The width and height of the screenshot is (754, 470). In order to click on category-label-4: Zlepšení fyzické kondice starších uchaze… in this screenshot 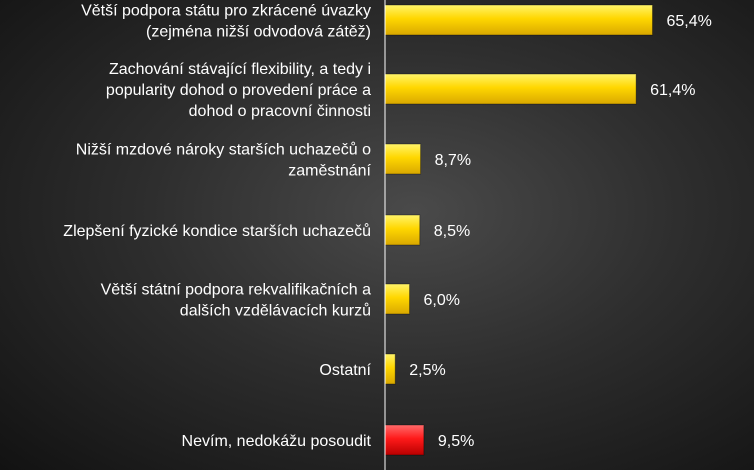, I will do `click(217, 231)`.